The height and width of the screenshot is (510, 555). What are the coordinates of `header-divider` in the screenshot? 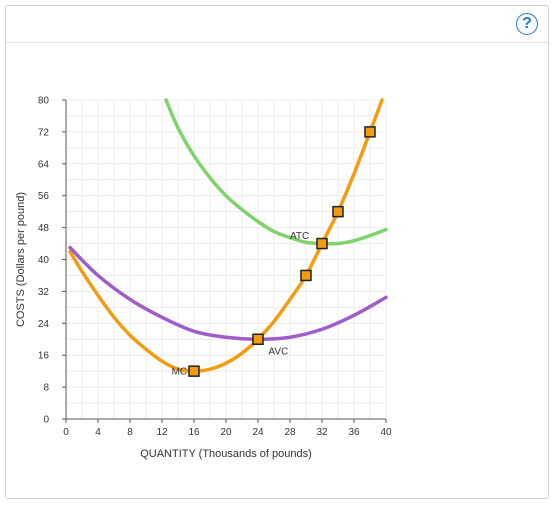 It's located at (277, 42).